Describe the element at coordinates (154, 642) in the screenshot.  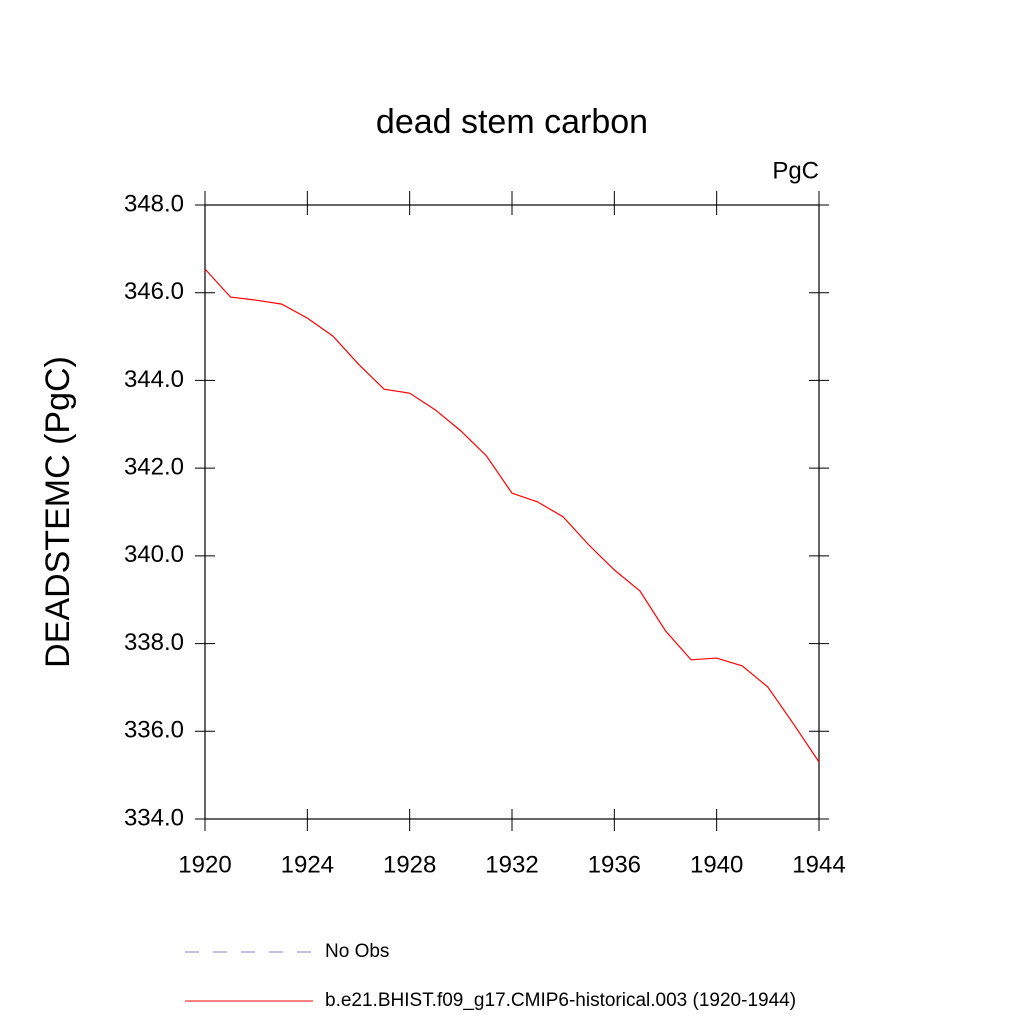
I see `y-tick-label: 338.0` at that location.